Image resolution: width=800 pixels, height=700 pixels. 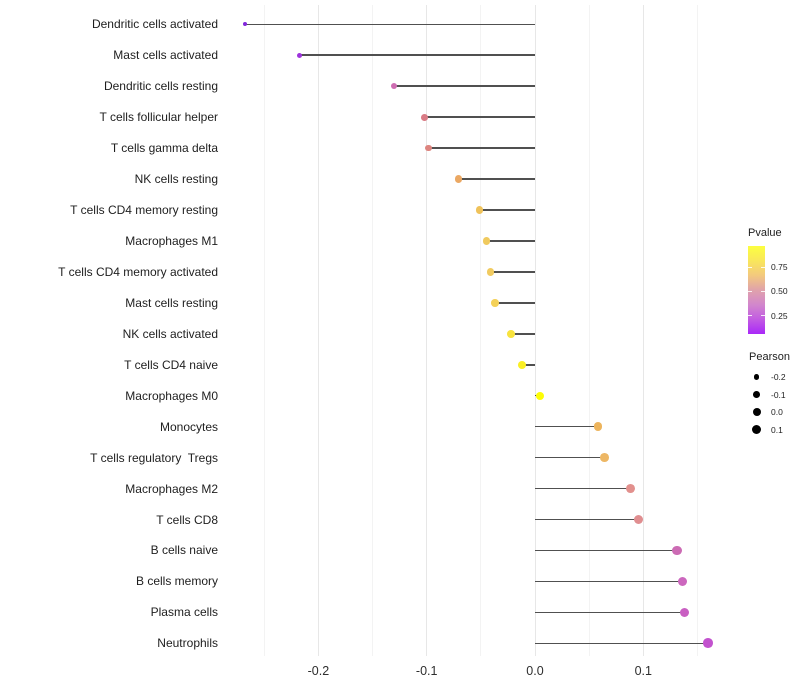 What do you see at coordinates (164, 148) in the screenshot?
I see `y-axis-label: T cells gamma delta` at bounding box center [164, 148].